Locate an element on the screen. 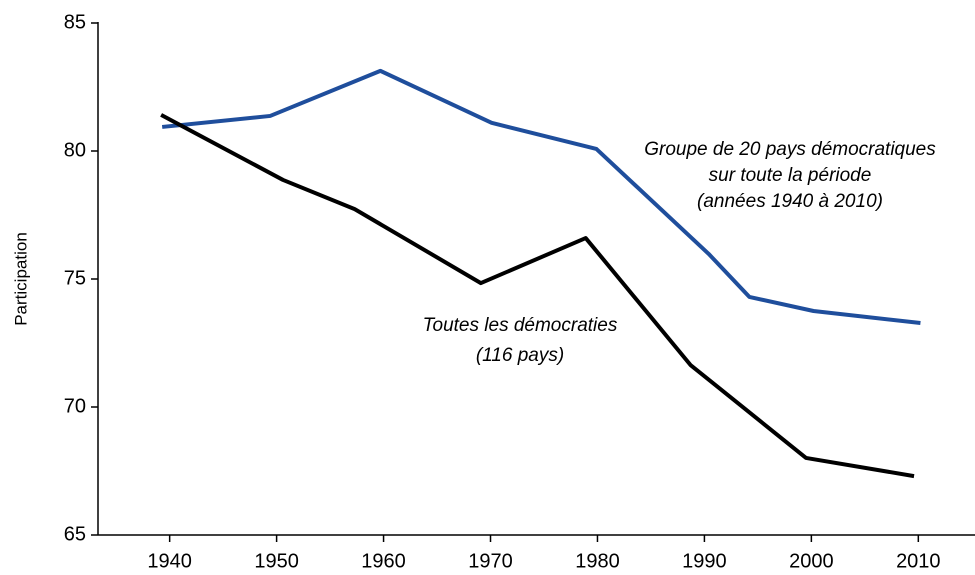 This screenshot has height=575, width=975. y-tick-label: 75 is located at coordinates (75, 278).